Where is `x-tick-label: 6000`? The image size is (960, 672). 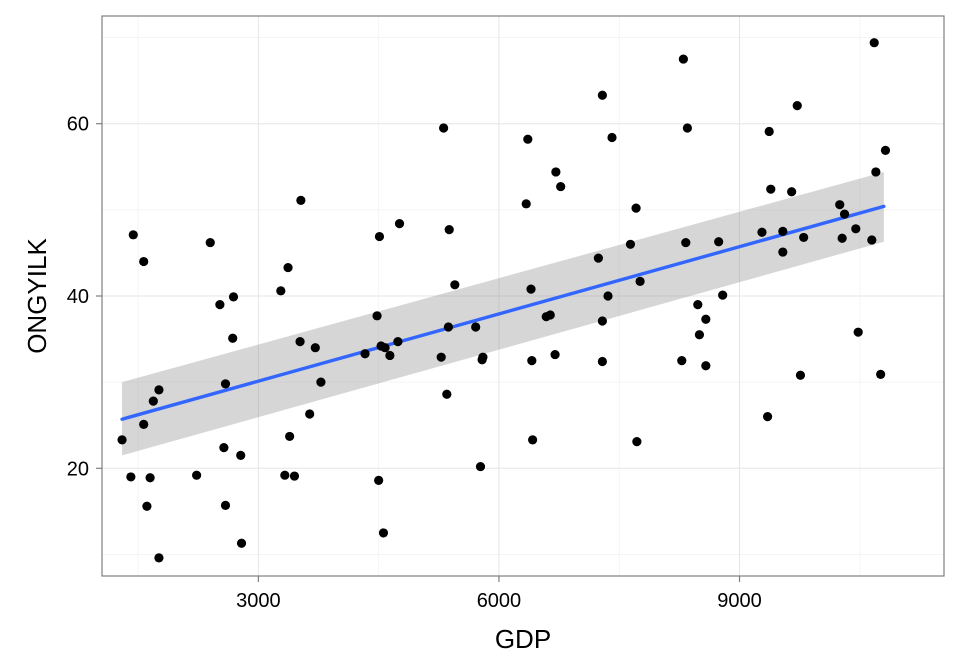 x-tick-label: 6000 is located at coordinates (499, 601).